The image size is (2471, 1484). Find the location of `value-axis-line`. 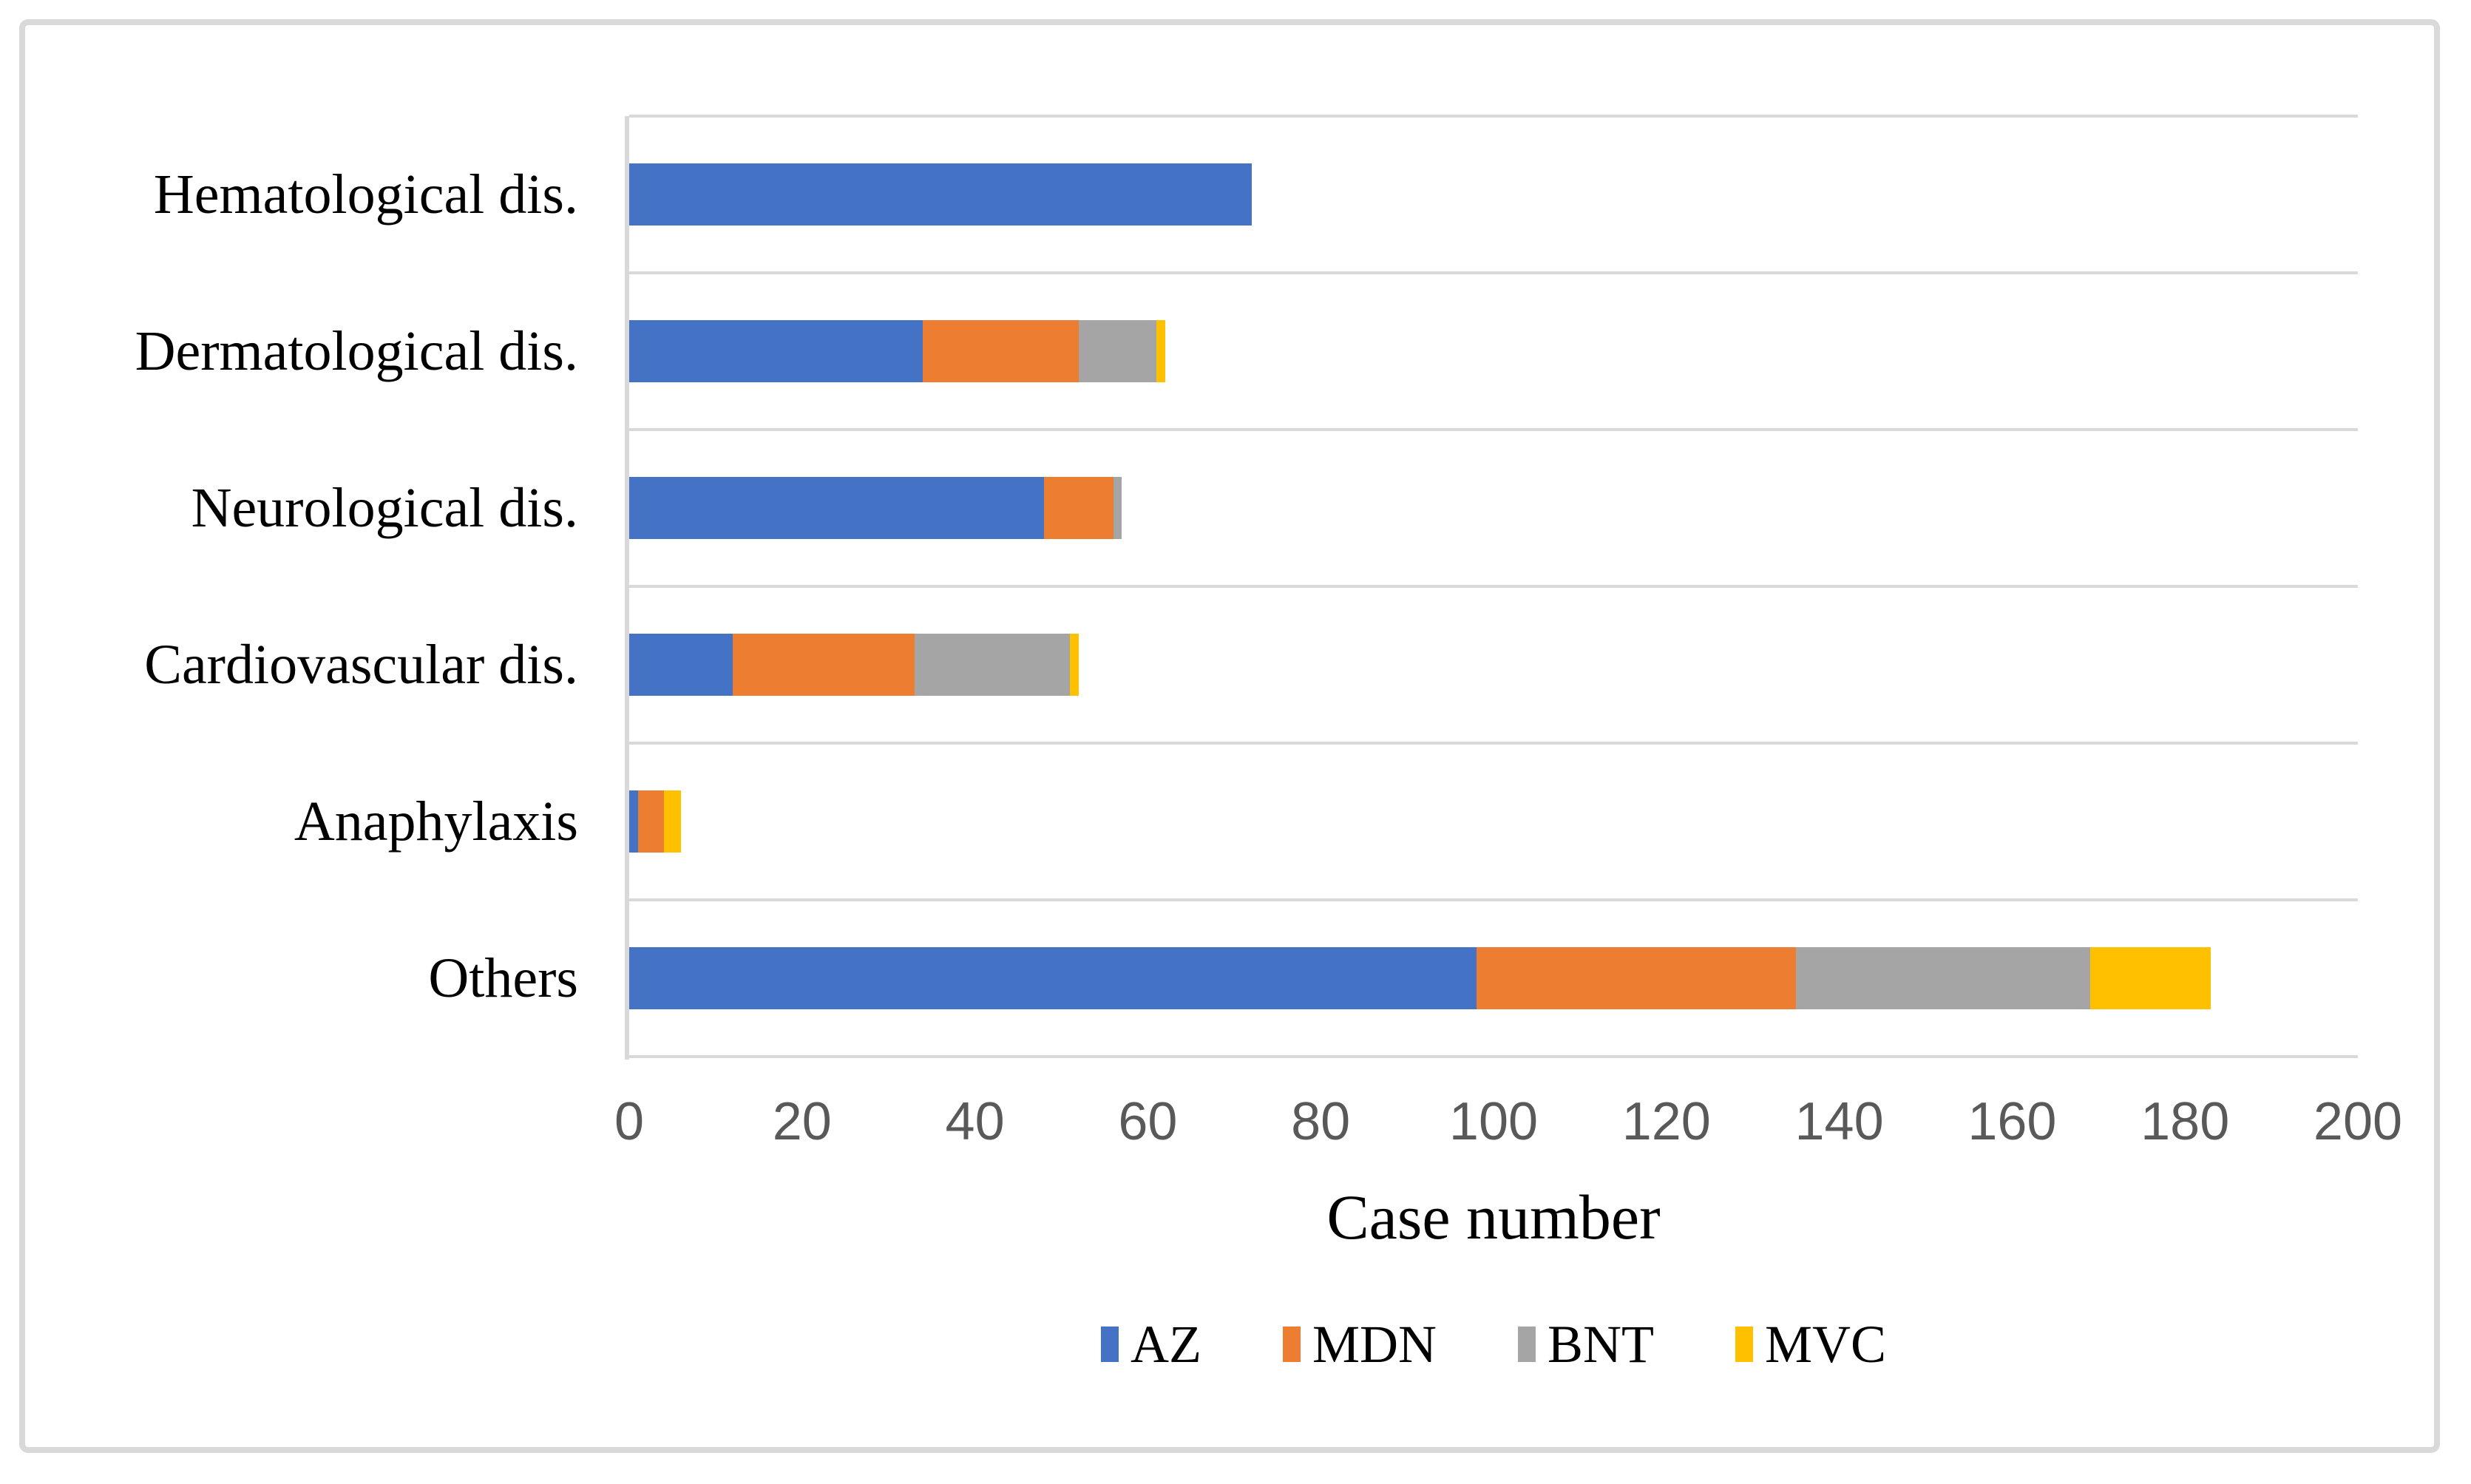

value-axis-line is located at coordinates (627, 588).